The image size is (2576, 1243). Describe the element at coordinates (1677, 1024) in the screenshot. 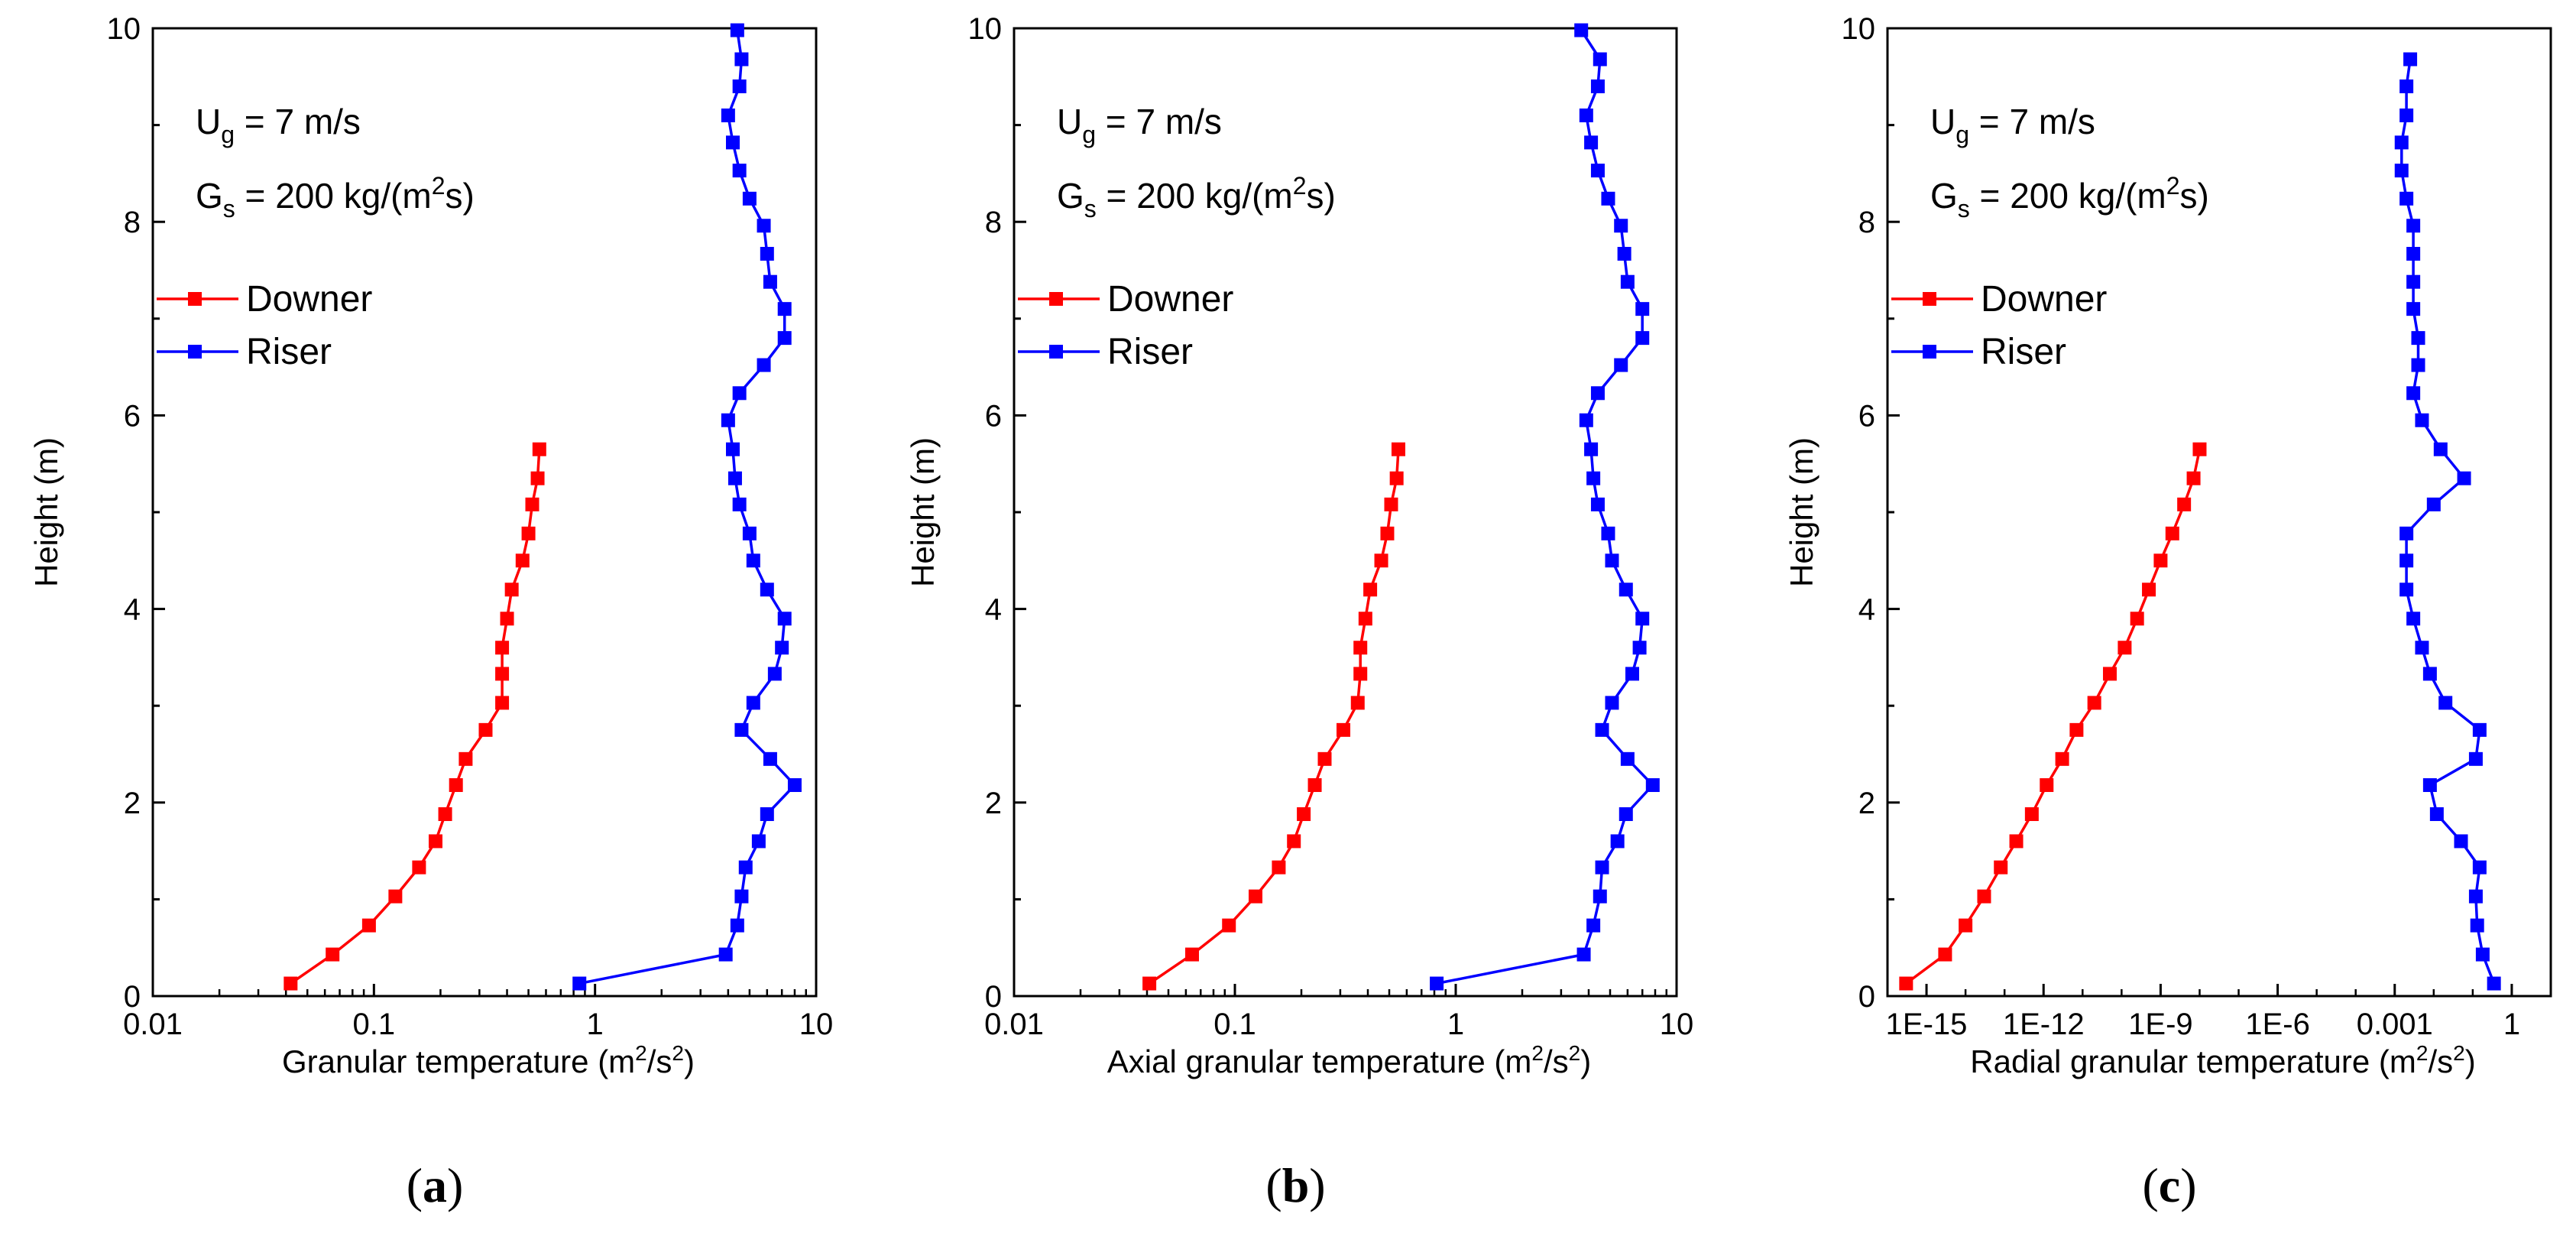

I see `x-tick-label: 10` at that location.